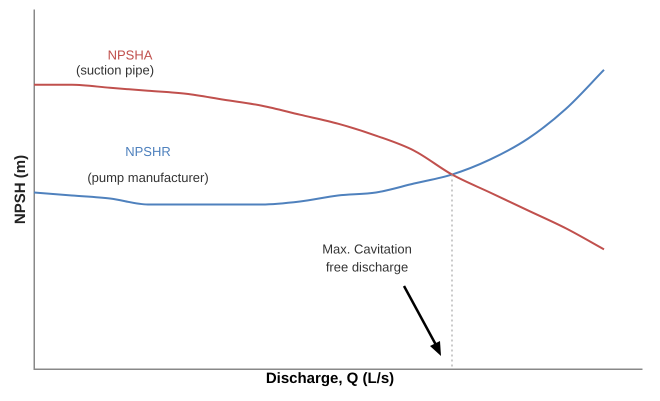 Image resolution: width=660 pixels, height=401 pixels. I want to click on series-label: NPSHA, so click(130, 54).